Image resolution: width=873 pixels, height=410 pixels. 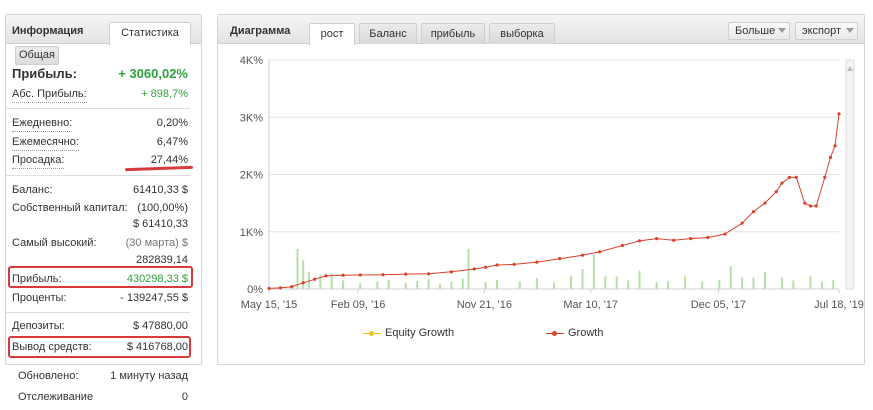 I want to click on profit-highlight-box, so click(x=100, y=277).